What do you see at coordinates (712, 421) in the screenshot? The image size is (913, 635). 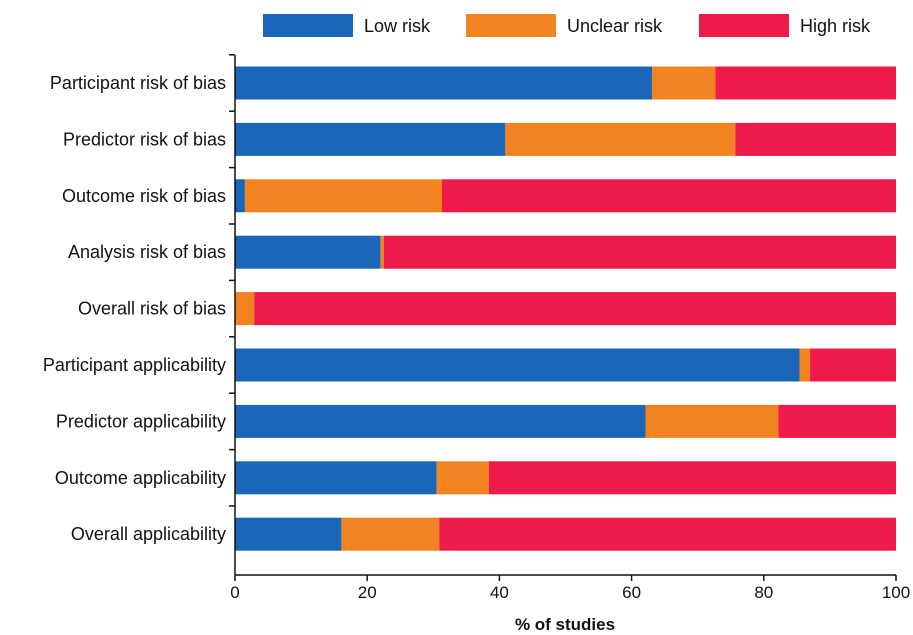 I see `bar-predictor-applicability-unclear-risk` at bounding box center [712, 421].